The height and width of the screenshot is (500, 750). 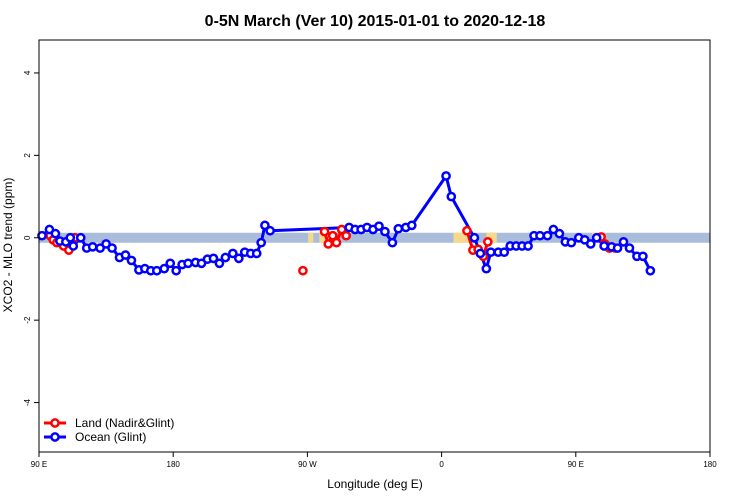 What do you see at coordinates (27, 402) in the screenshot?
I see `y-tick-label: -4` at bounding box center [27, 402].